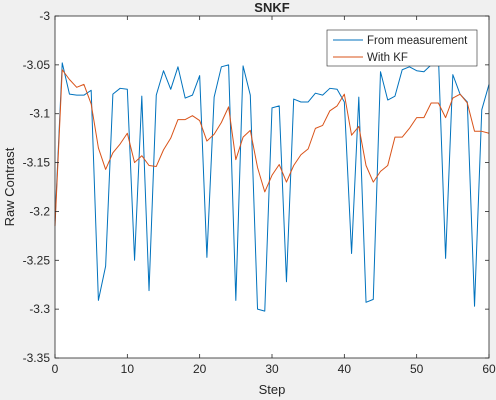  Describe the element at coordinates (37, 358) in the screenshot. I see `y-tick-label: -3.35` at that location.